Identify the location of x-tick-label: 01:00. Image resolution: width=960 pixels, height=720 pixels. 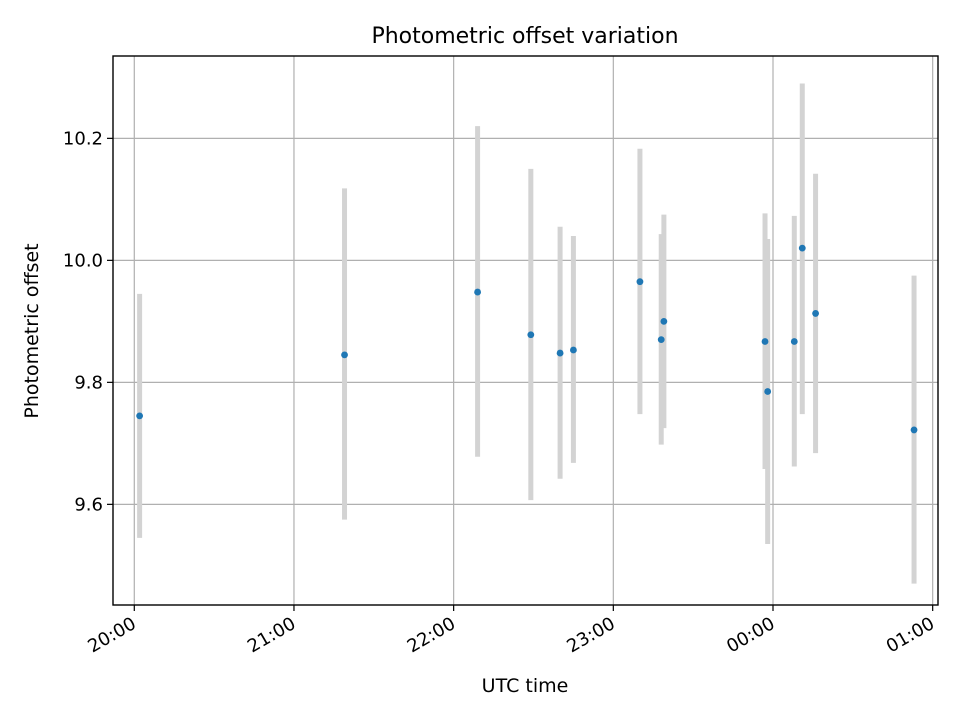
(910, 635).